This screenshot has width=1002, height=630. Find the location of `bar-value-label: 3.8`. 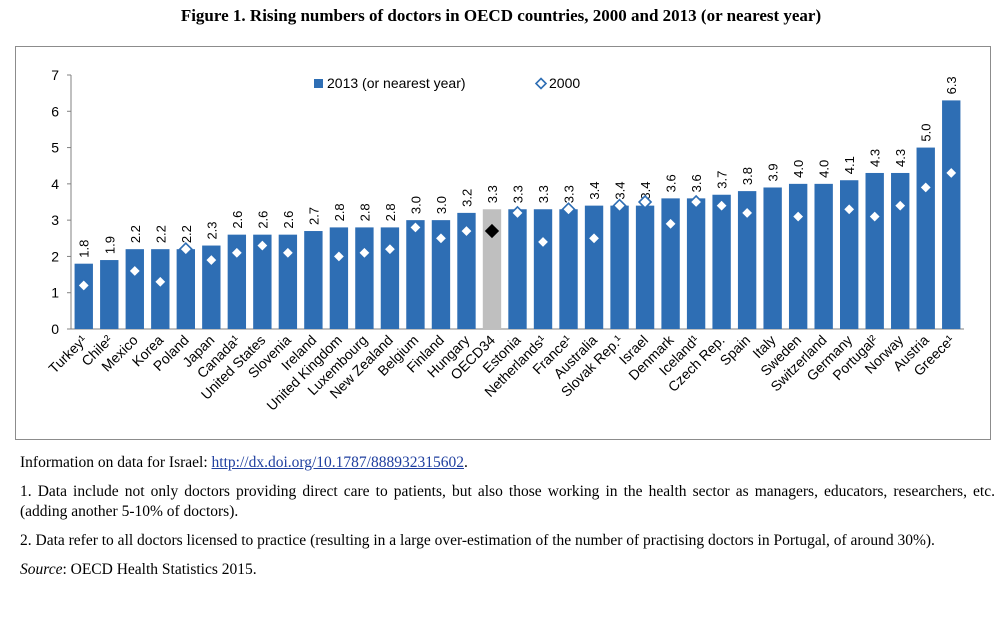

bar-value-label: 3.8 is located at coordinates (747, 176).